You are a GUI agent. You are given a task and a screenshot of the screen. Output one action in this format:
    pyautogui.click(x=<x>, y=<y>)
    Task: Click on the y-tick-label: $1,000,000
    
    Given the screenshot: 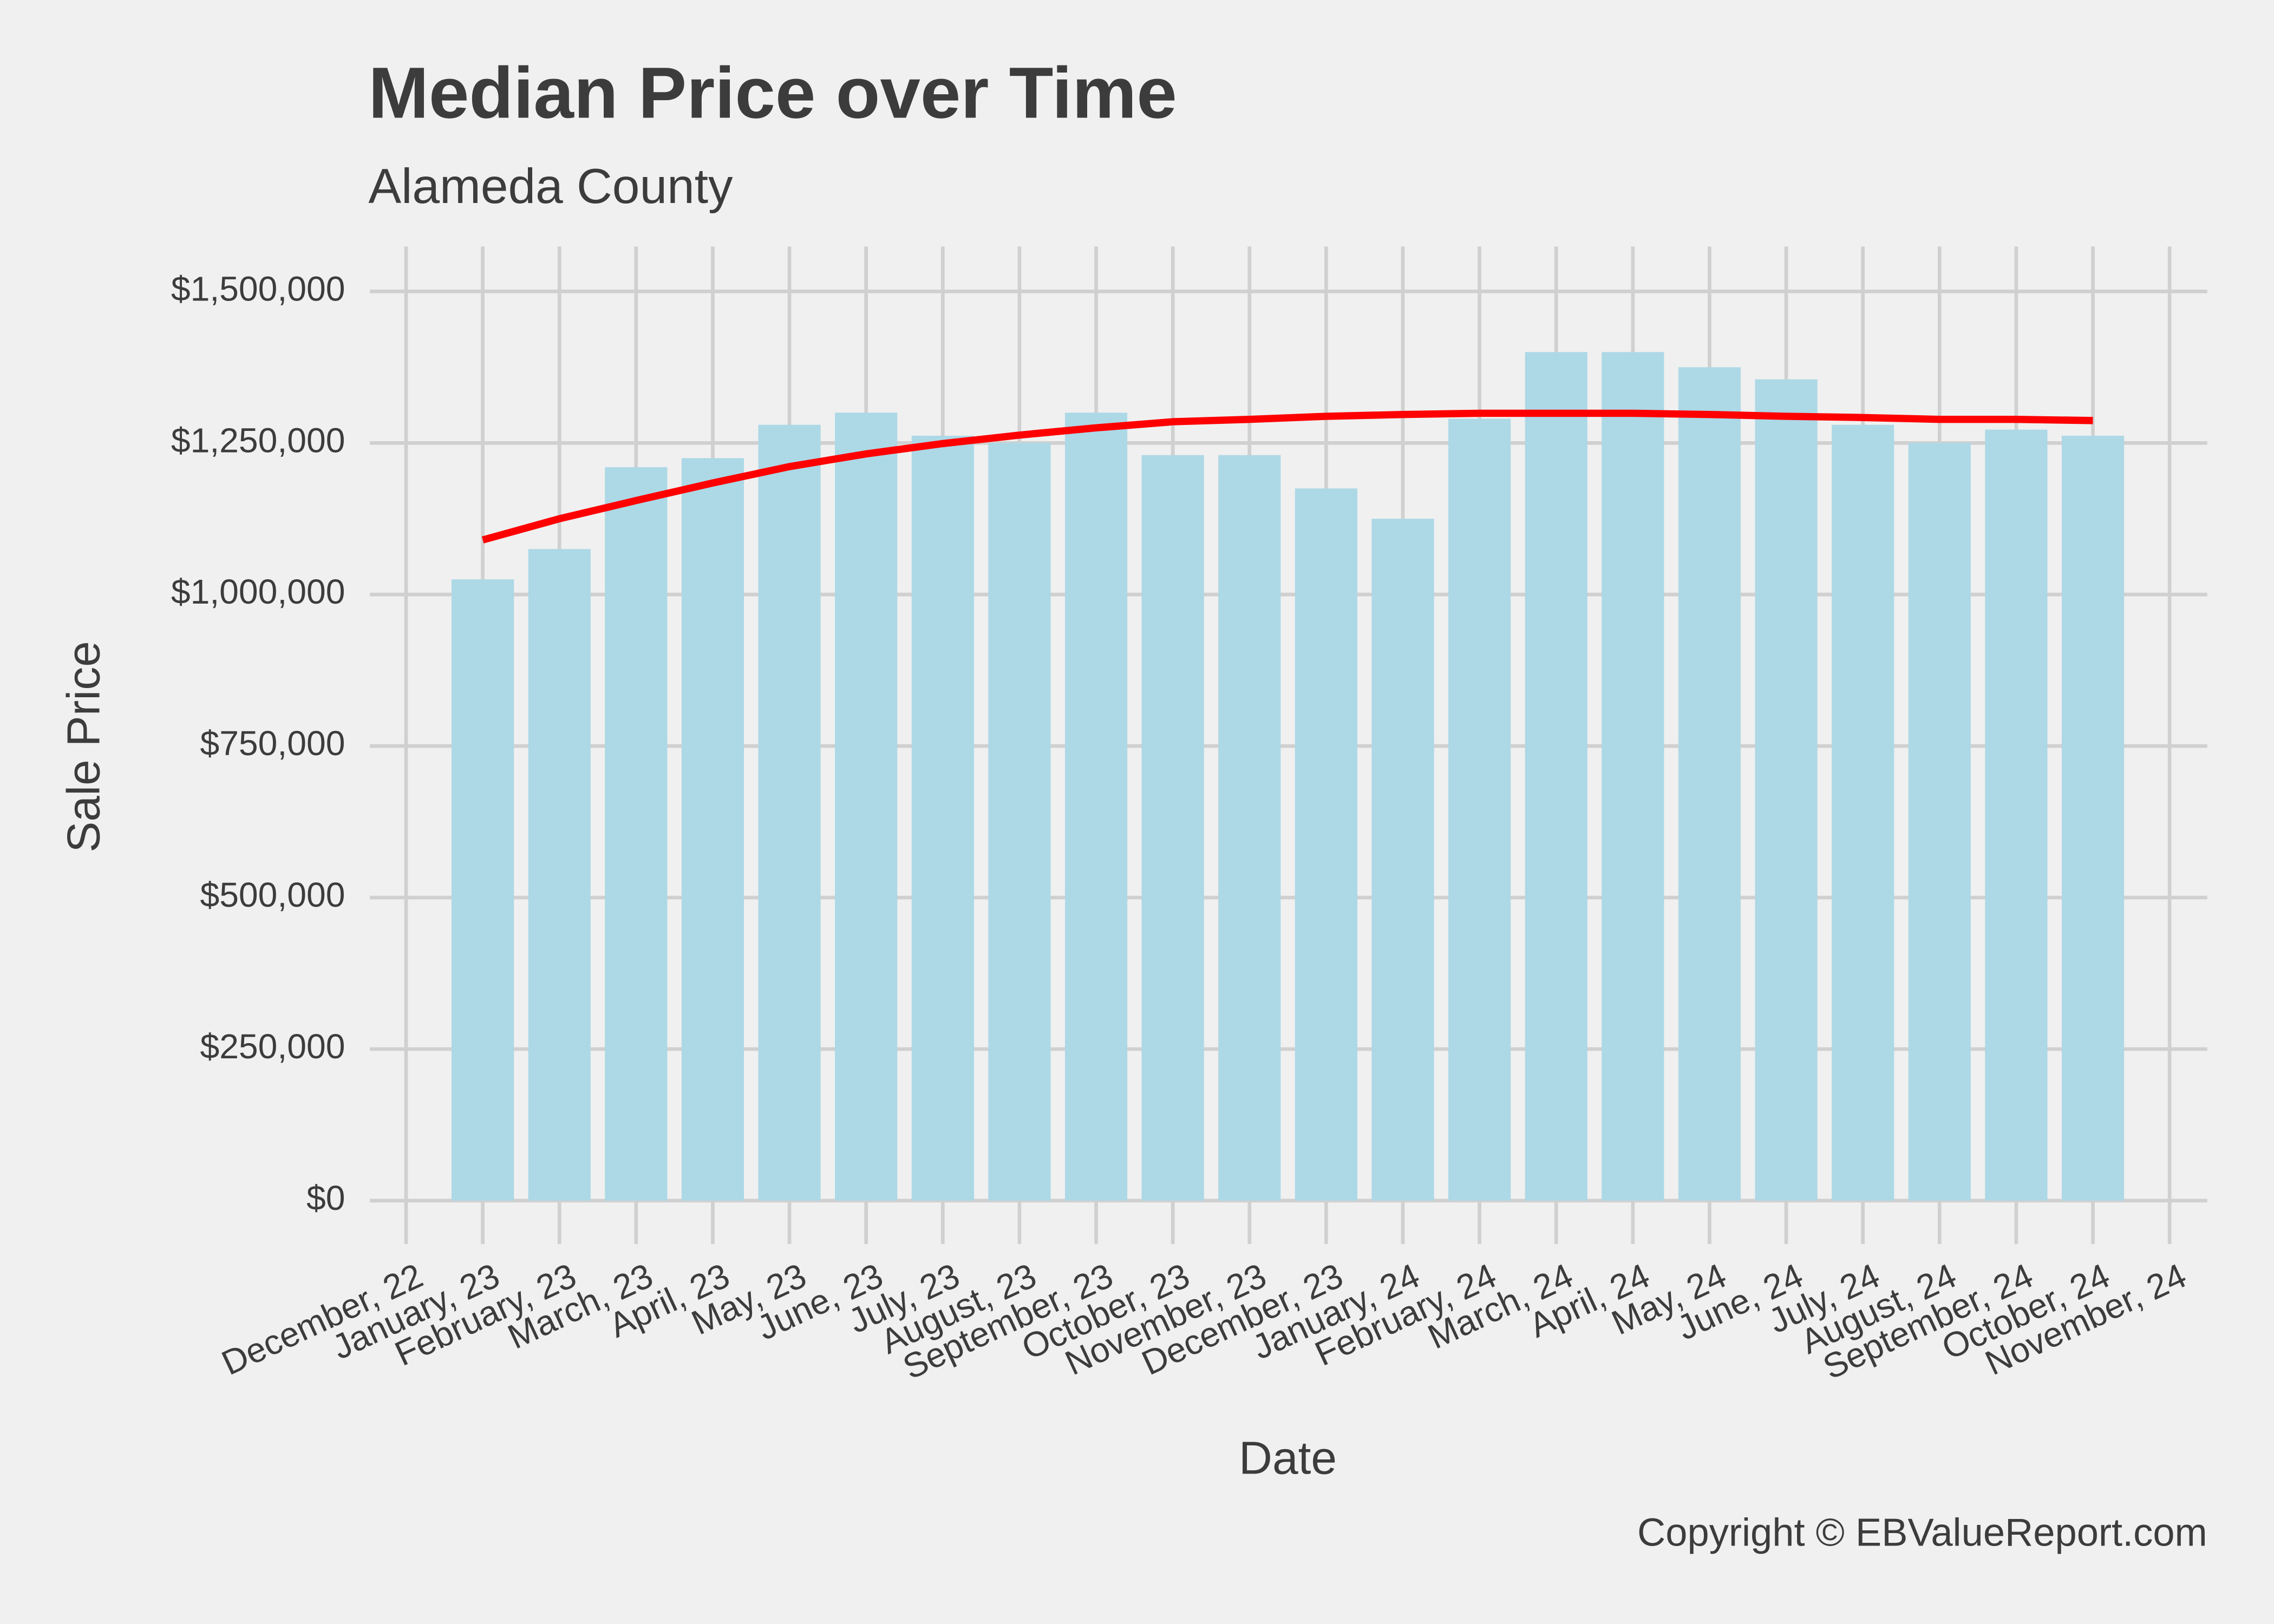 What is the action you would take?
    pyautogui.click(x=258, y=591)
    